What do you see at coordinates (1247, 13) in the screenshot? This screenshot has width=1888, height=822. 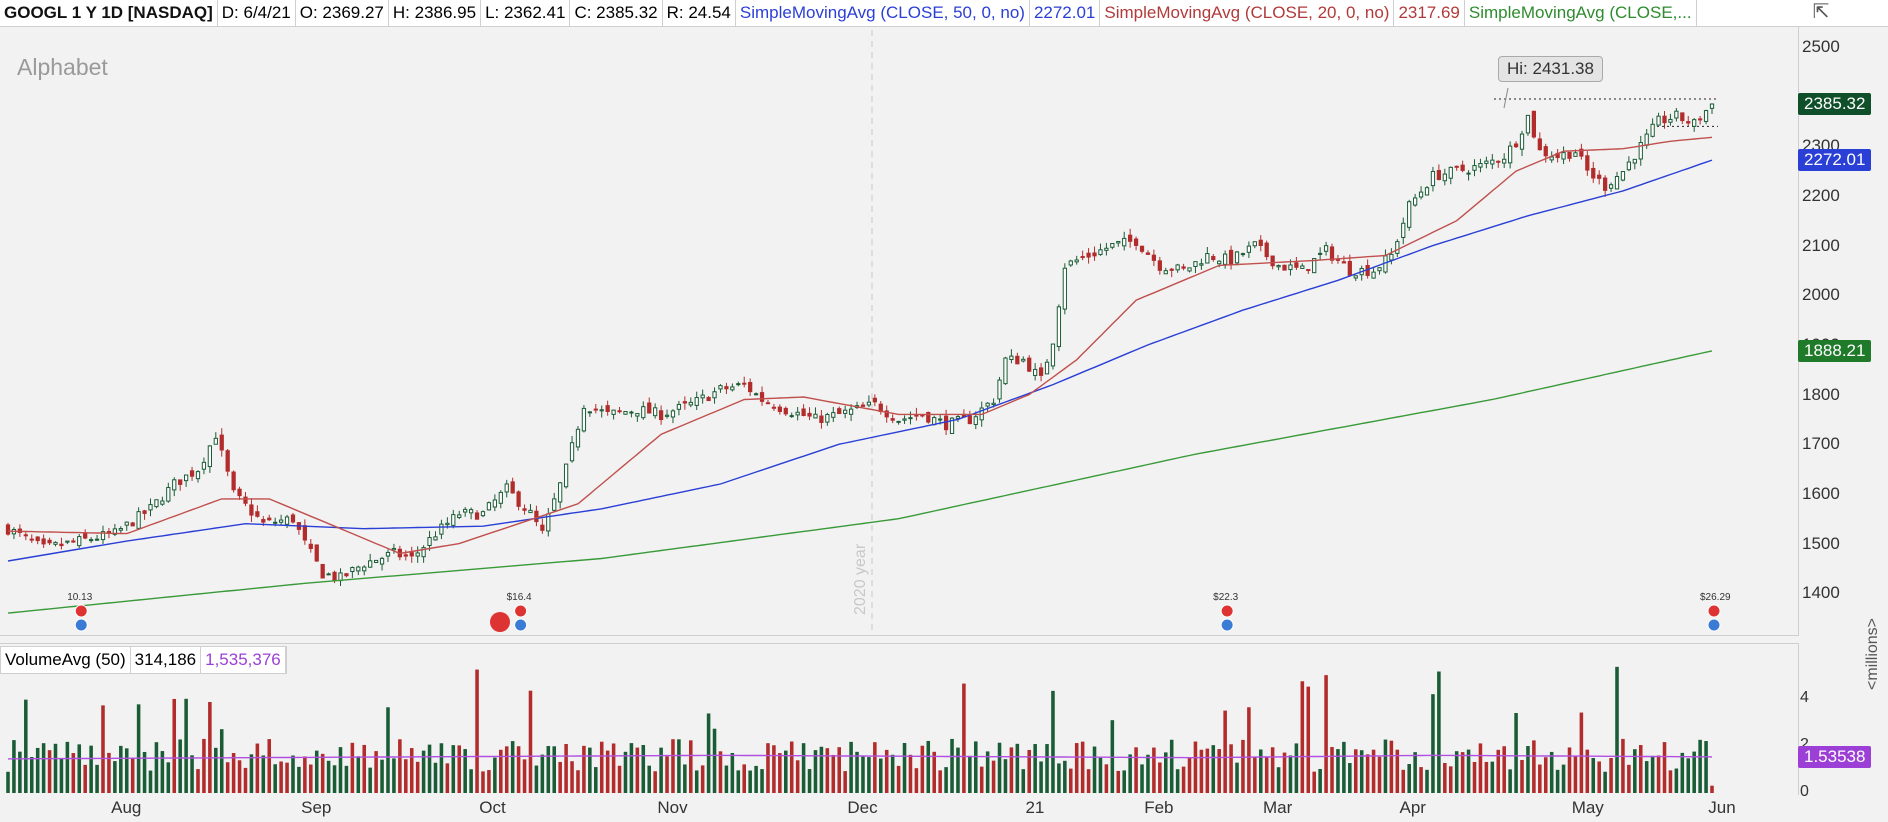 I see `sma20-label: SimpleMovingAvg (CLOSE, 20, 0, no)` at bounding box center [1247, 13].